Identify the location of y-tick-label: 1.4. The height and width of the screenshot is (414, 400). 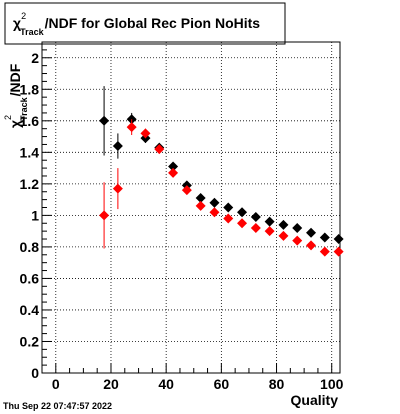
(30, 152).